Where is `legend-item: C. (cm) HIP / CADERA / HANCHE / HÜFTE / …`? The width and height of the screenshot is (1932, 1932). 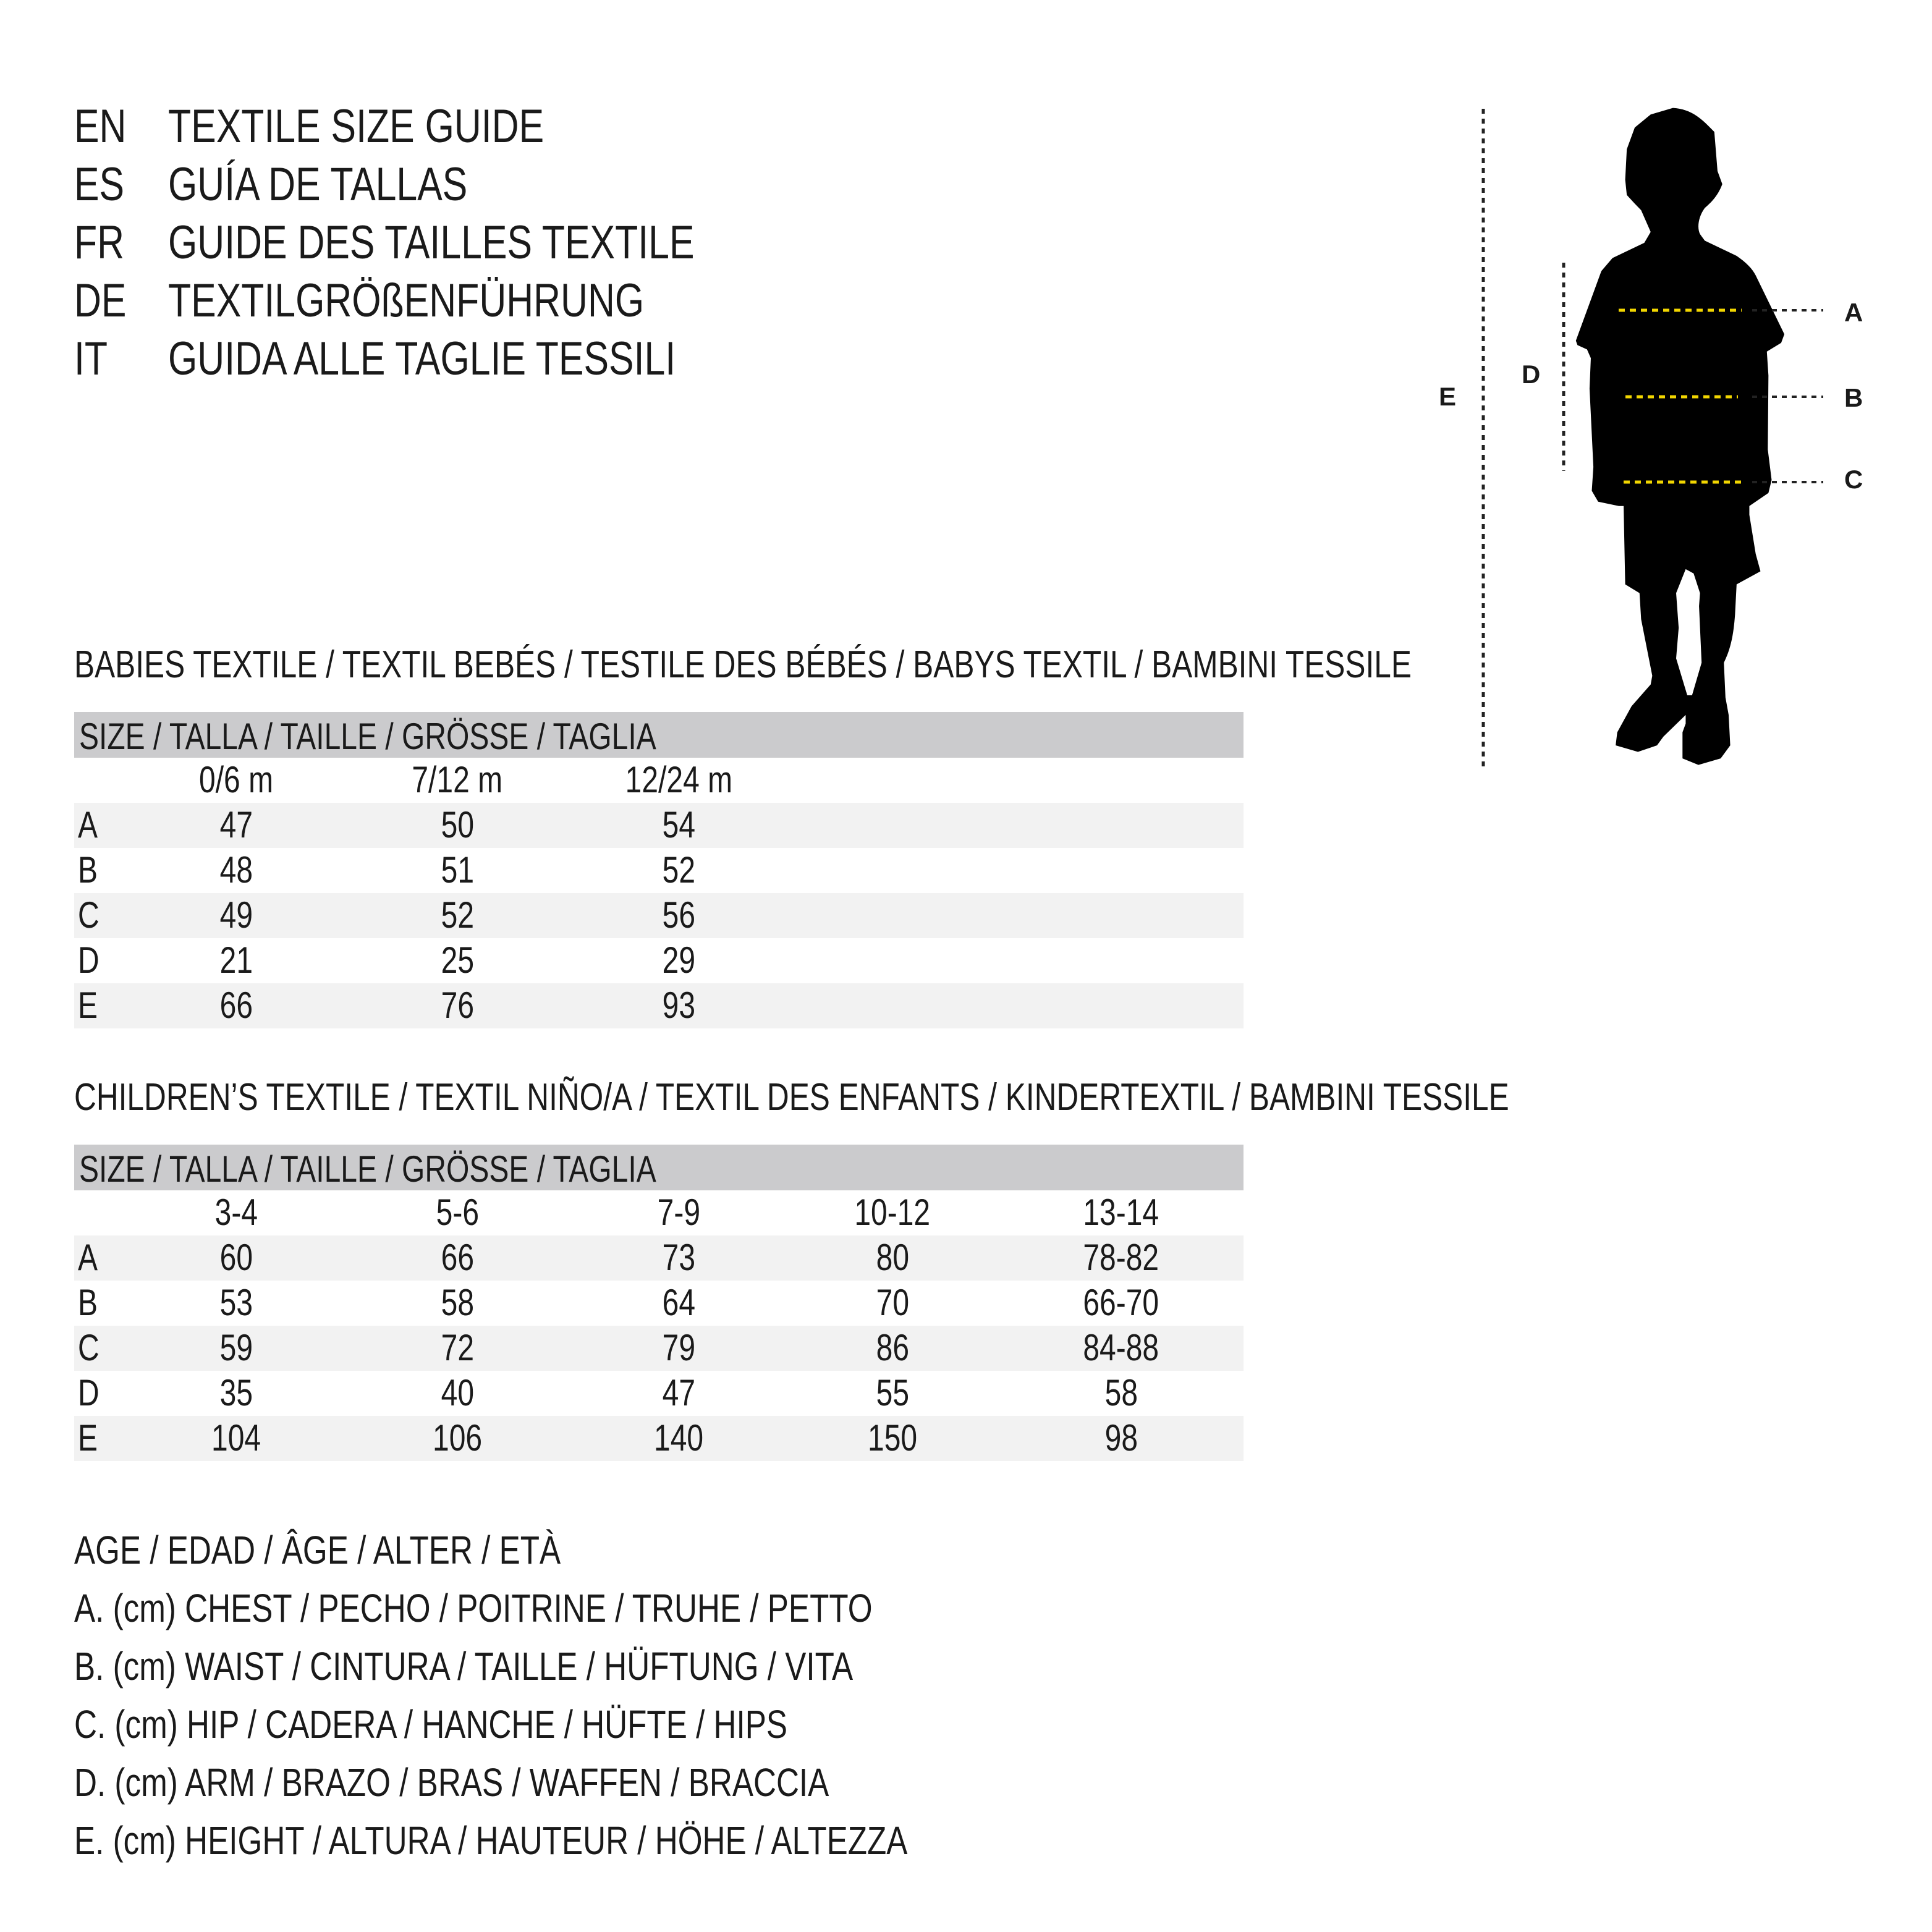 legend-item: C. (cm) HIP / CADERA / HANCHE / HÜFTE / … is located at coordinates (431, 1724).